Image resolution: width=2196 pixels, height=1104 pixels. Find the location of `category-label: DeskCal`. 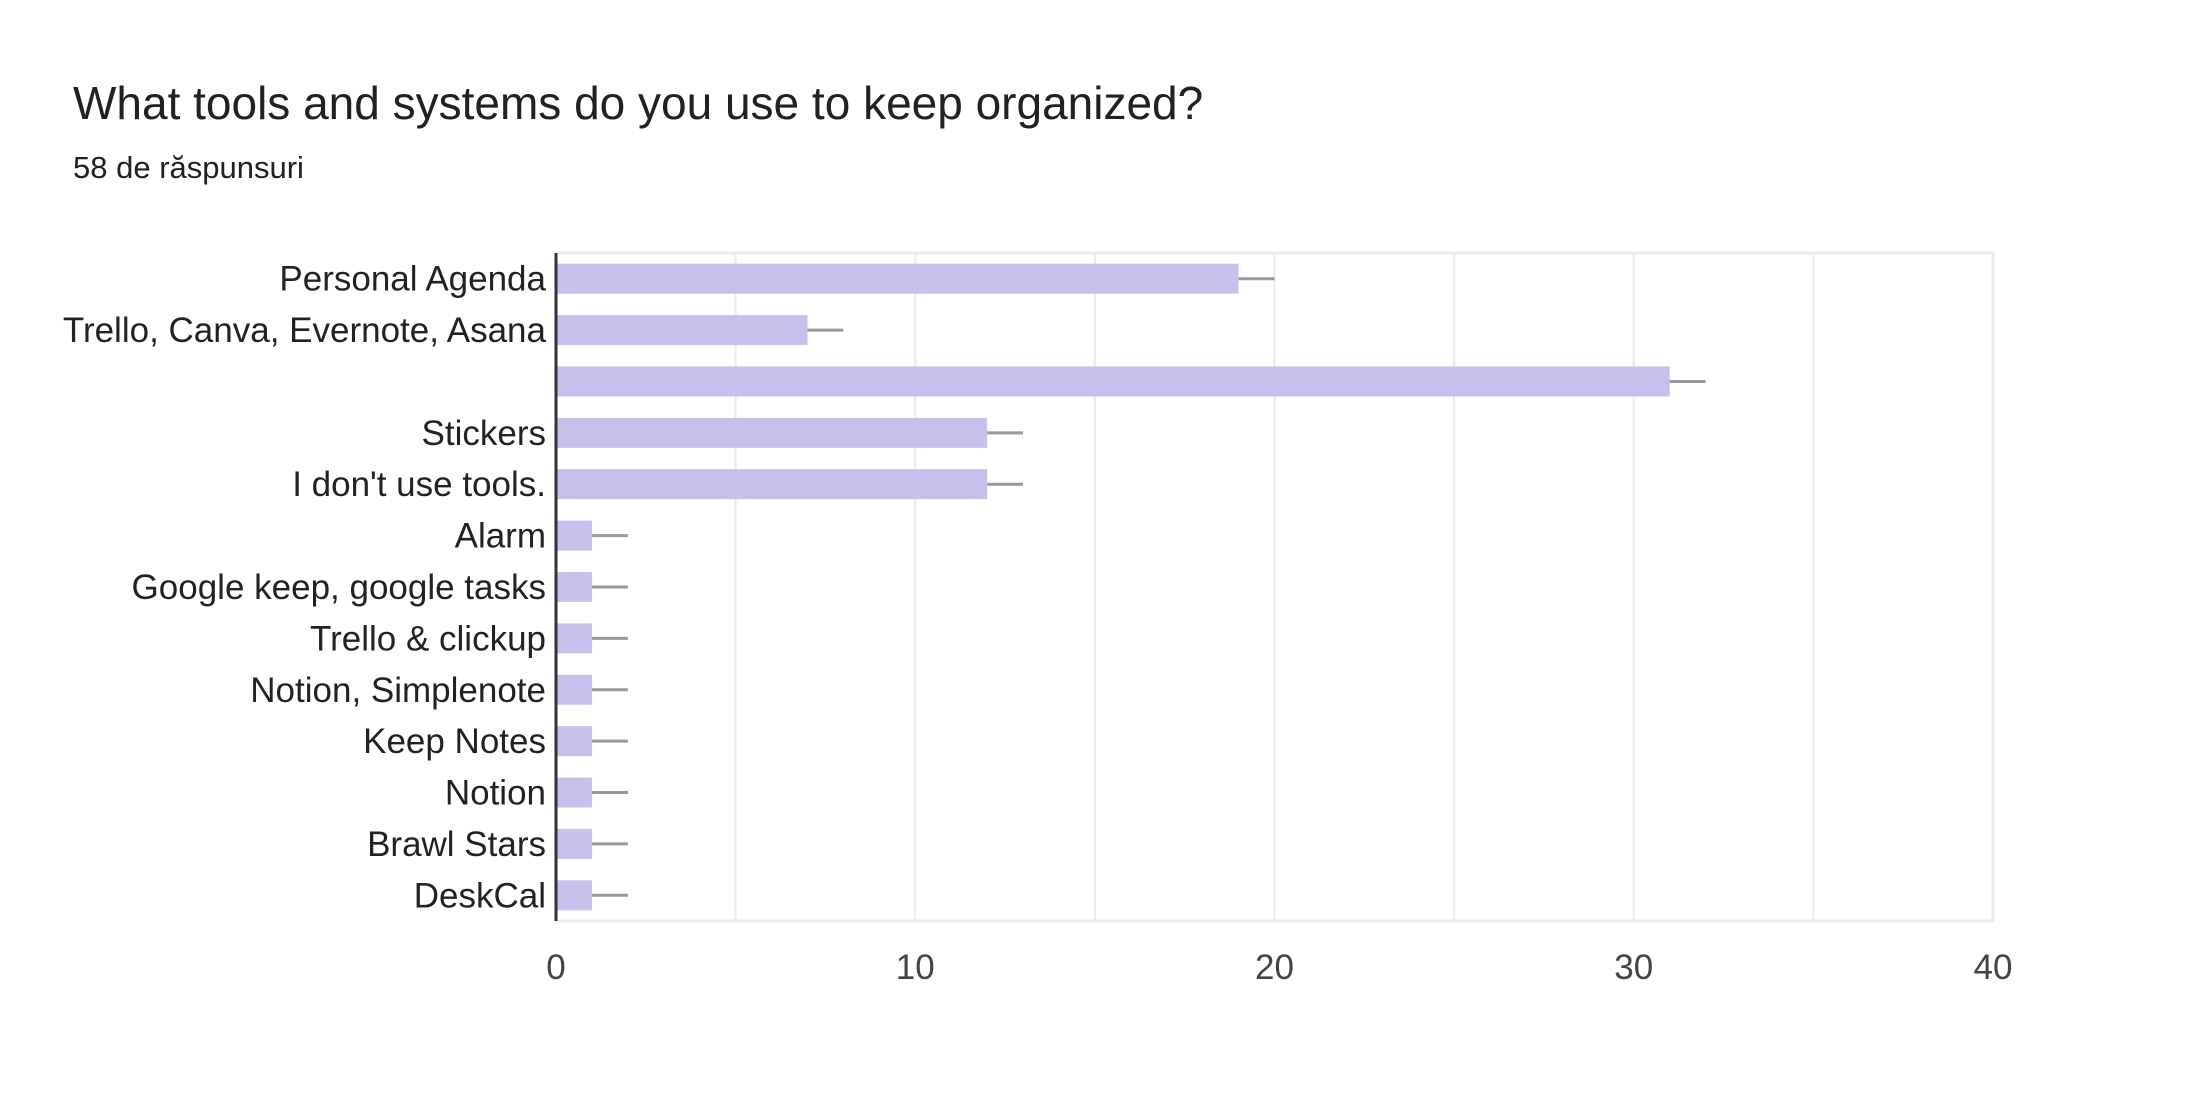

category-label: DeskCal is located at coordinates (480, 895).